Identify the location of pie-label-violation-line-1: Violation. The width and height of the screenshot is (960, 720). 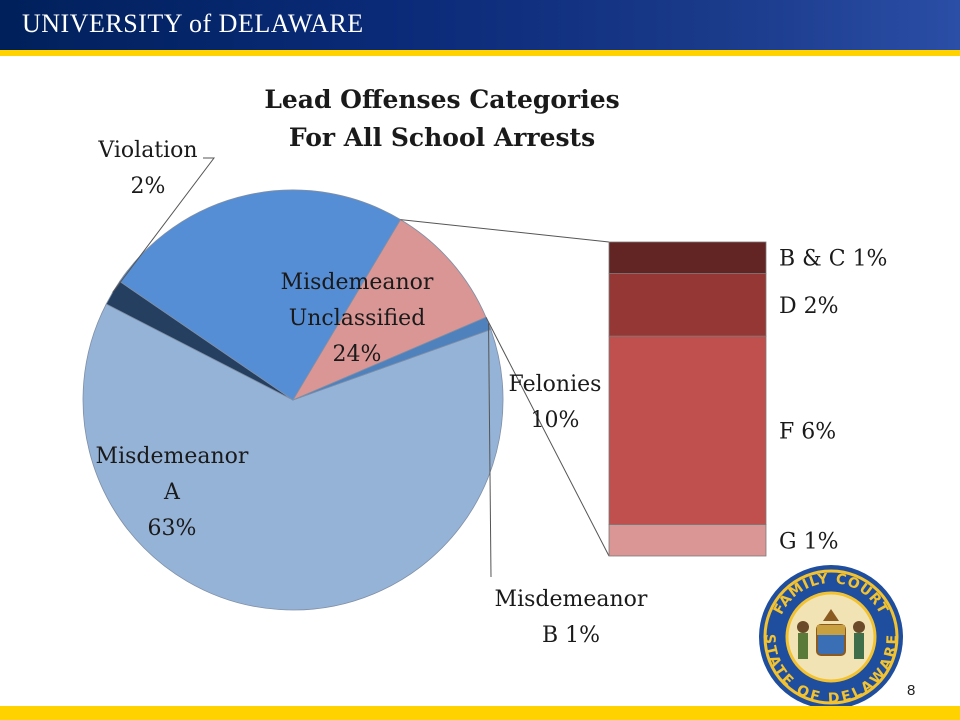
(147, 150).